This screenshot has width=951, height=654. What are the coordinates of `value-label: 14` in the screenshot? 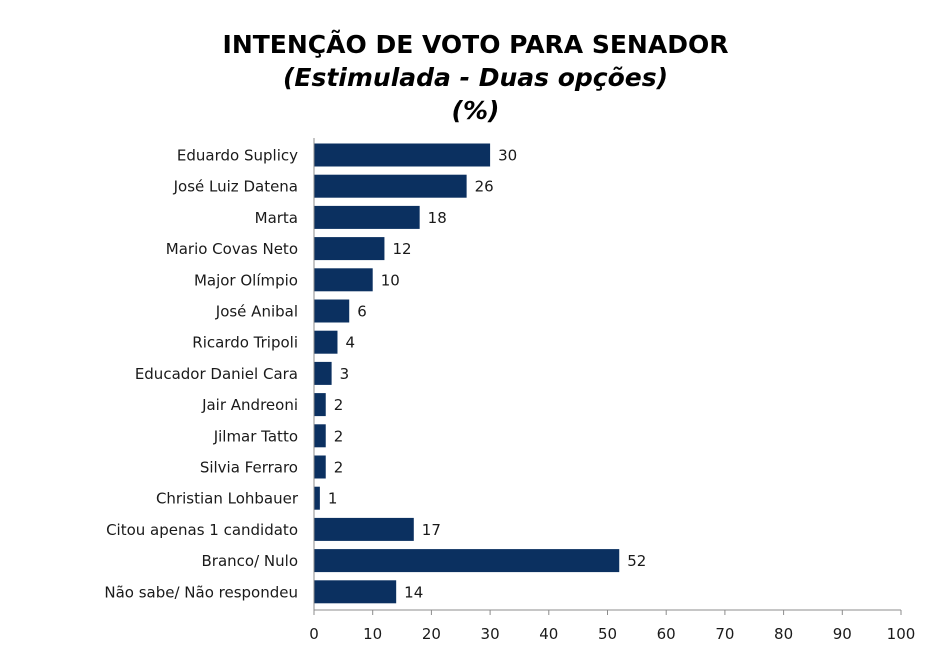 It's located at (413, 592).